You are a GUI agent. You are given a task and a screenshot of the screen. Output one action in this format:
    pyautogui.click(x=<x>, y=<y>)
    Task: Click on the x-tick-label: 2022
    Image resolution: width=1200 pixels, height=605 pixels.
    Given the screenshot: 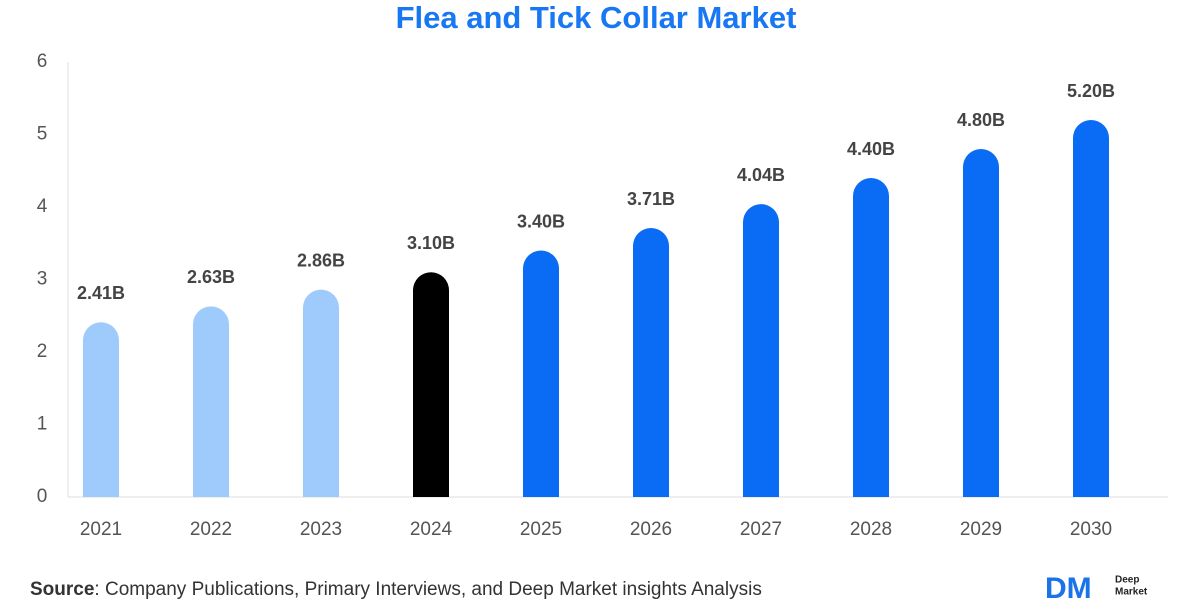 What is the action you would take?
    pyautogui.click(x=211, y=529)
    